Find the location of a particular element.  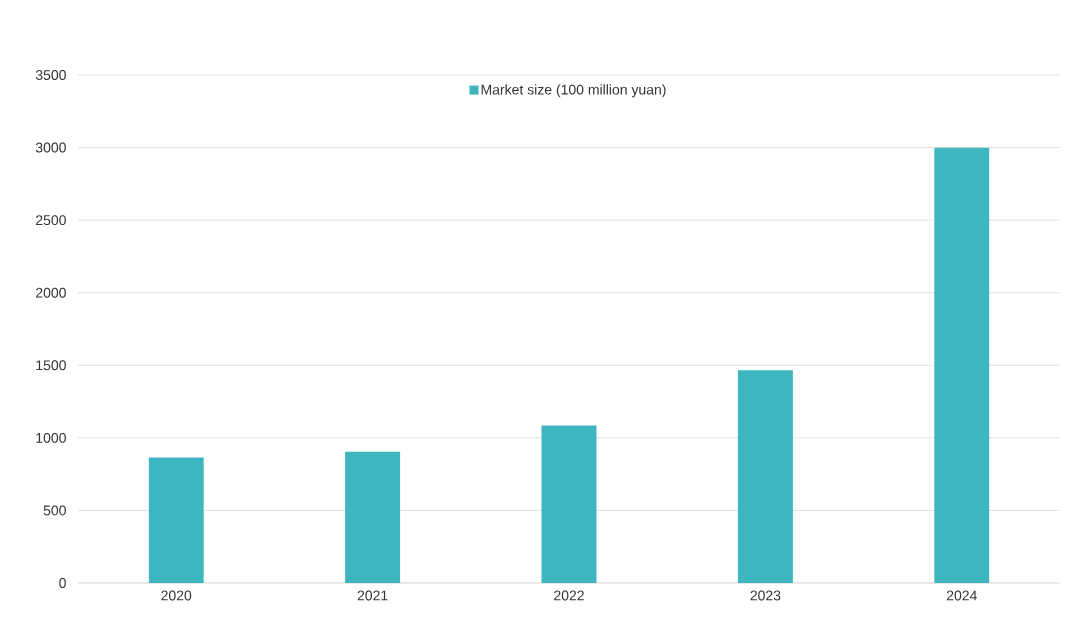

y-tick-label: 1000 is located at coordinates (51, 437).